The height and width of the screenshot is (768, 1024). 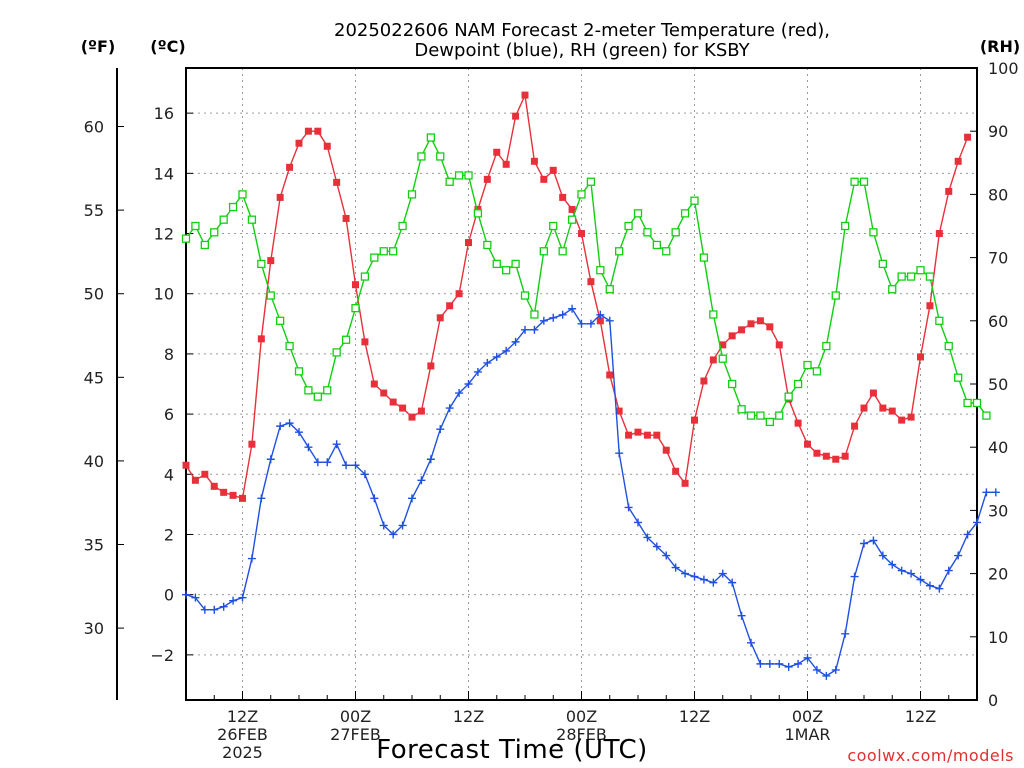 I want to click on fahrenheit-tick-label: 60, so click(x=94, y=127).